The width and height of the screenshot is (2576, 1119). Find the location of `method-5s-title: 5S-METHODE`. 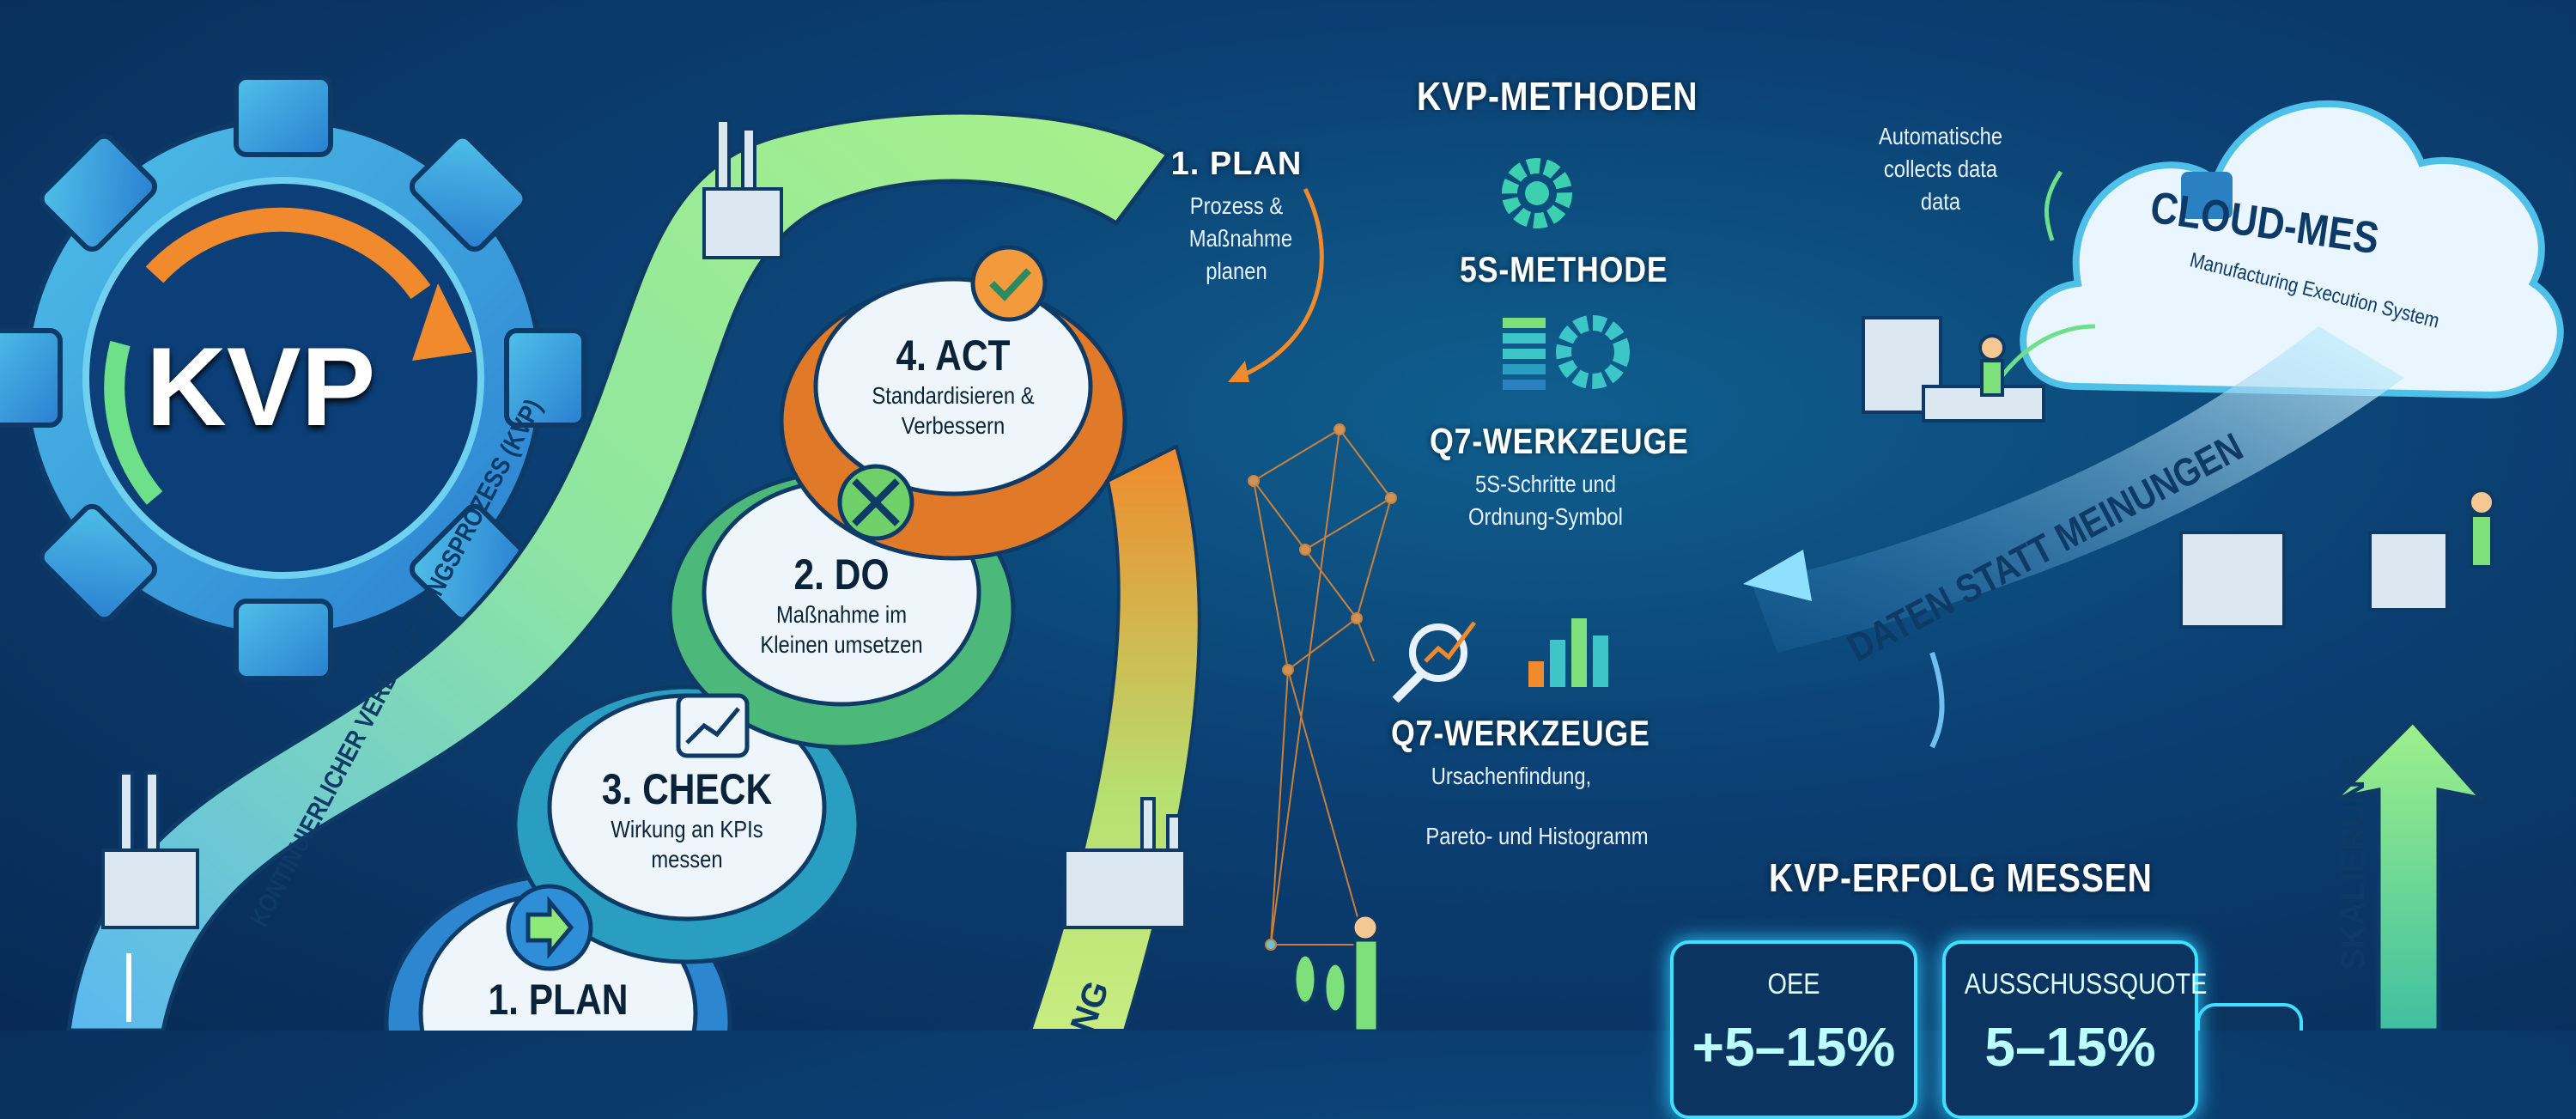

method-5s-title: 5S-METHODE is located at coordinates (1564, 269).